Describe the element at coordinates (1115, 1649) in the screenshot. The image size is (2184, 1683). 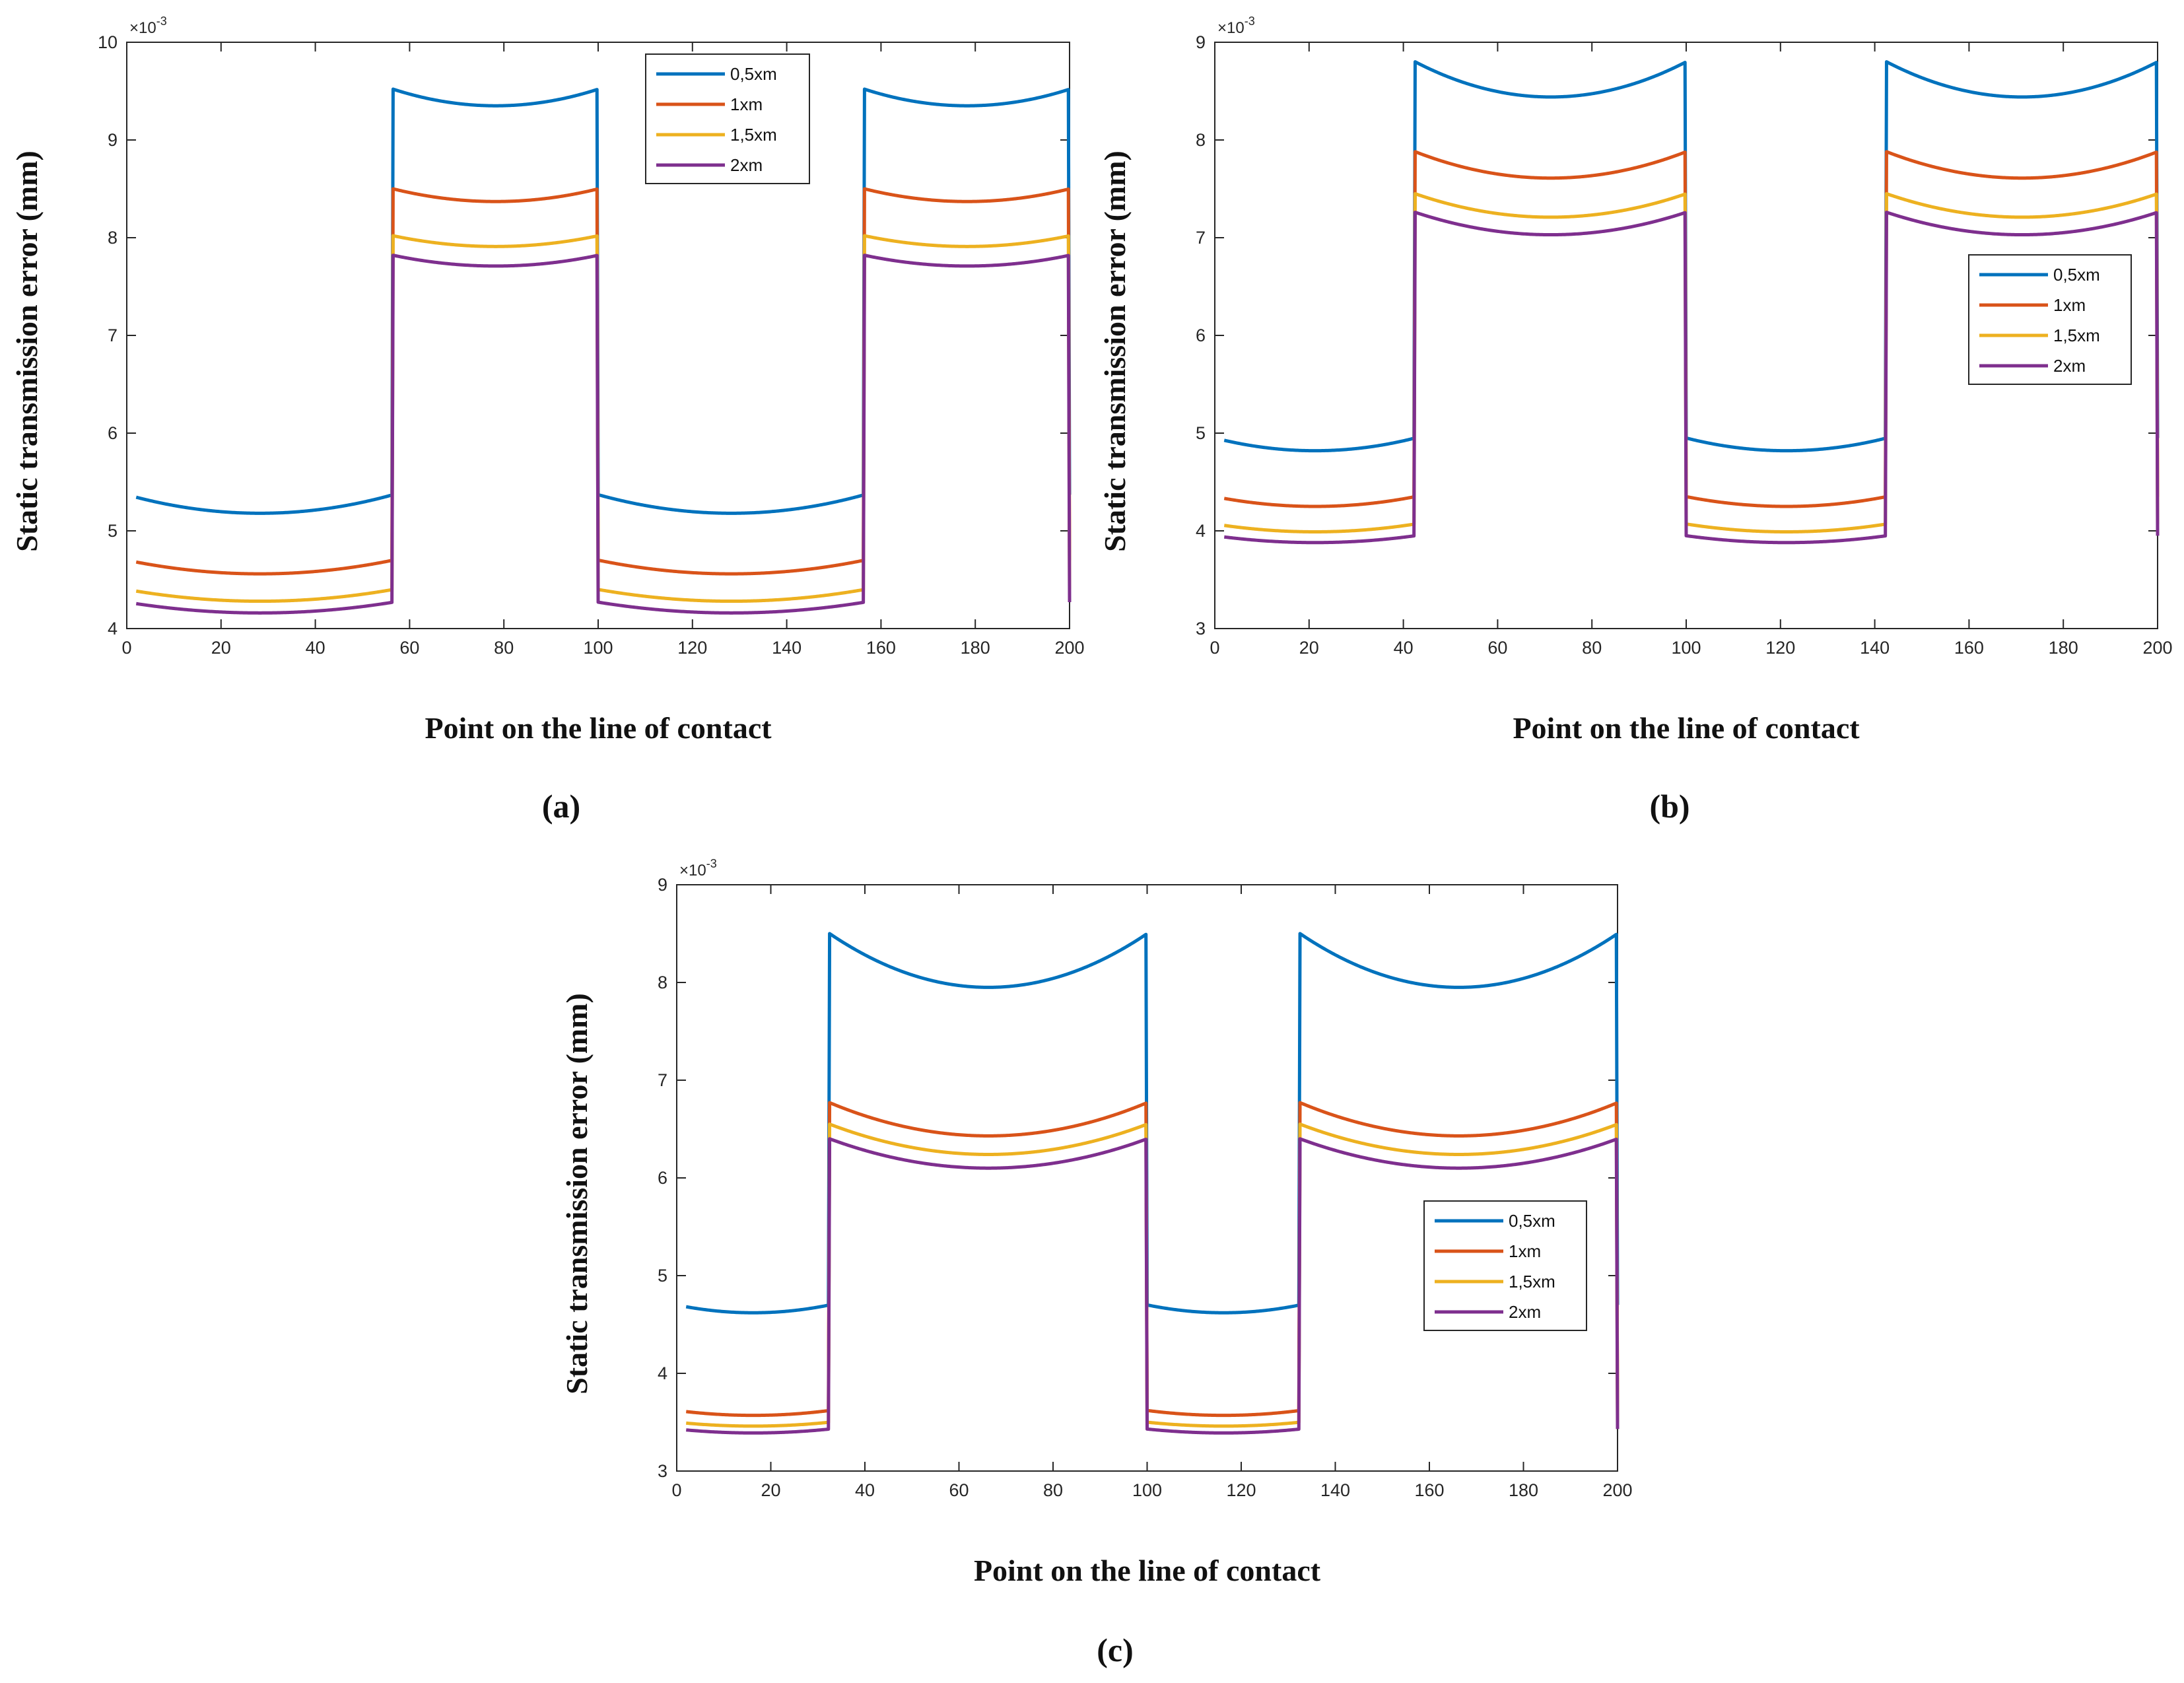
I see `panel-caption-c: (c)` at that location.